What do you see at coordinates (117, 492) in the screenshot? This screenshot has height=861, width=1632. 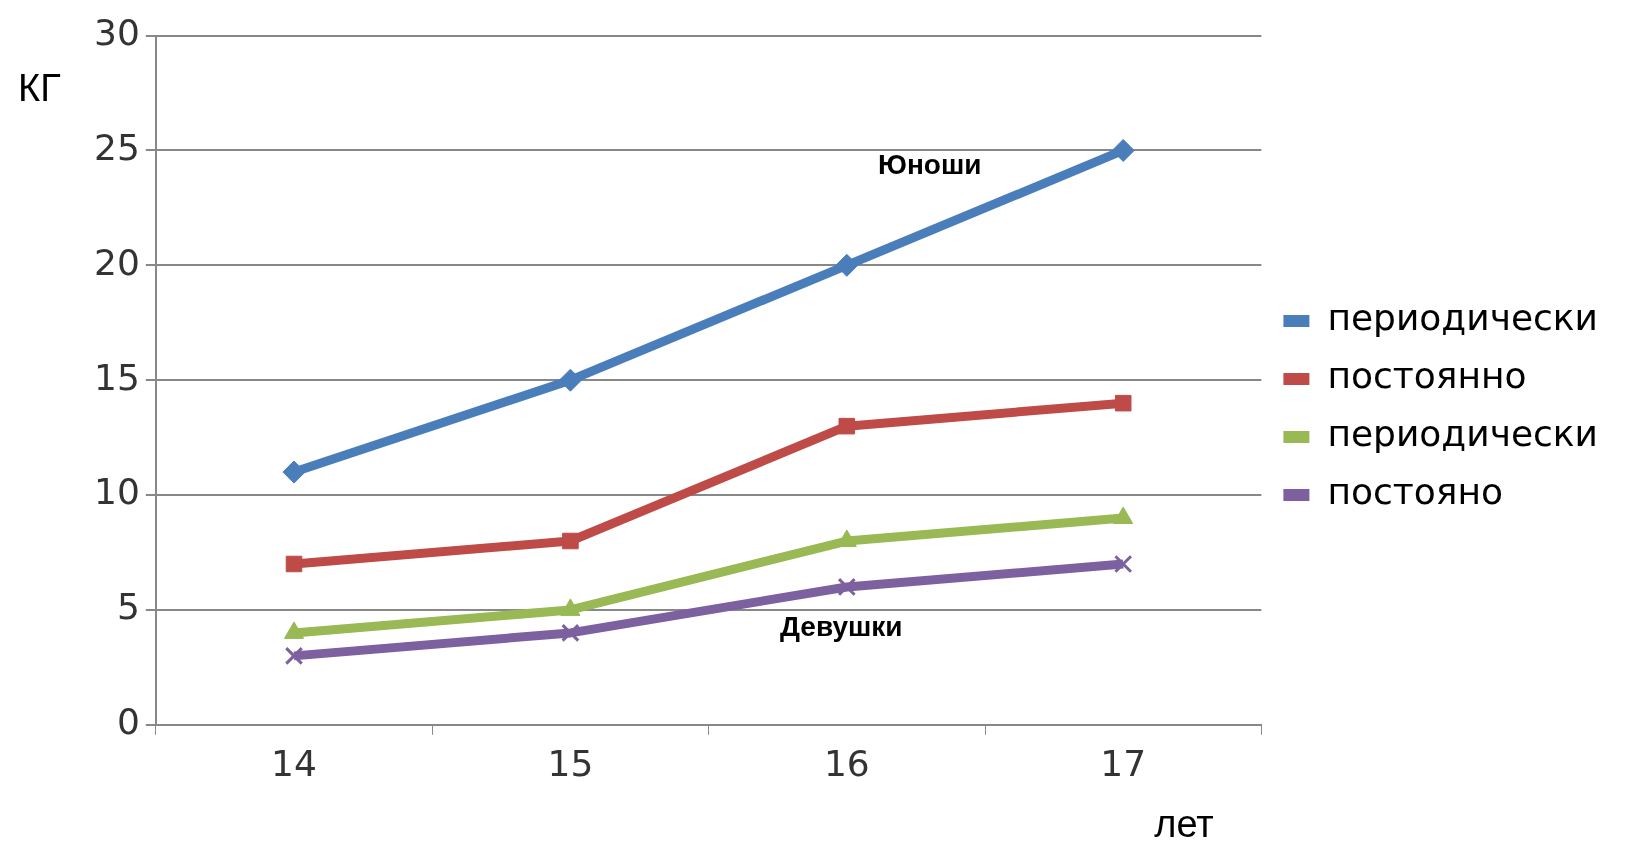 I see `y-tick-label: 10` at bounding box center [117, 492].